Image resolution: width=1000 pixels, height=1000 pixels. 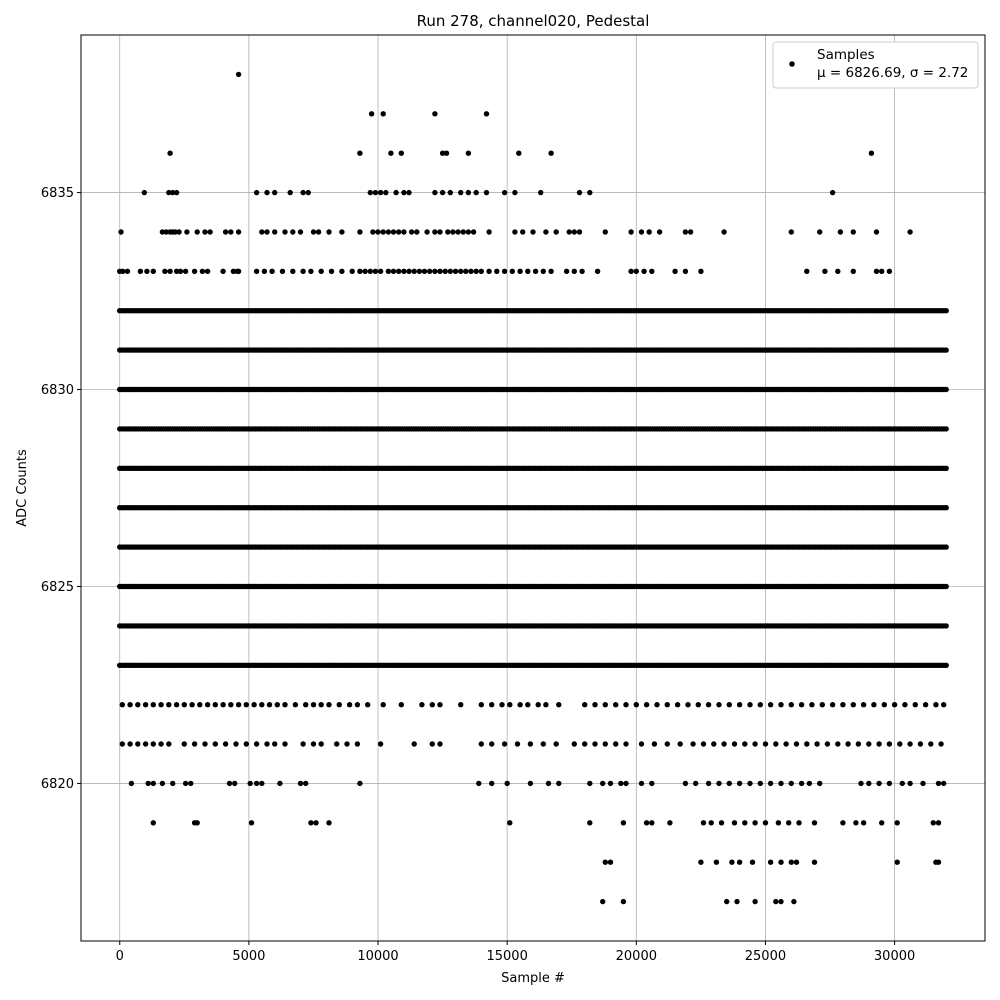 I want to click on y-tick-label: 6835, so click(x=57, y=193).